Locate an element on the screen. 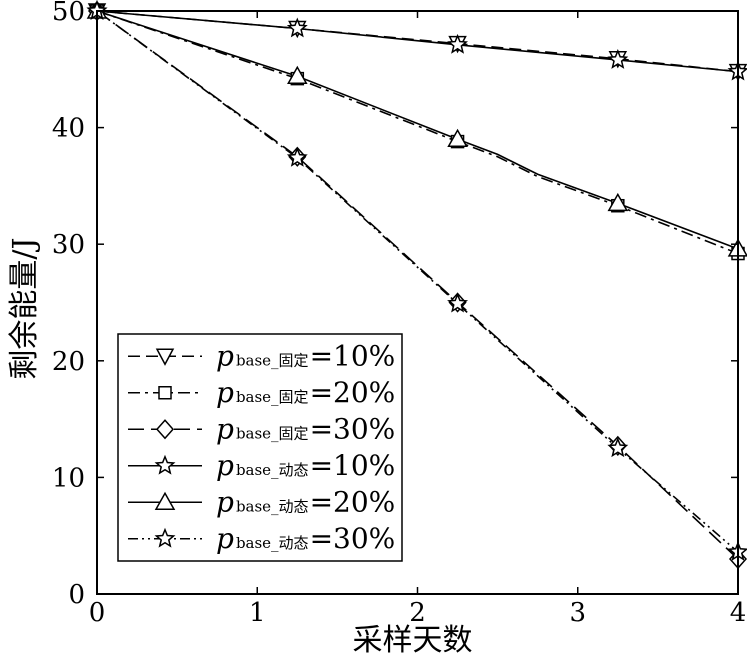  legend-entry-3: p base_固定=30% is located at coordinates (305, 428).